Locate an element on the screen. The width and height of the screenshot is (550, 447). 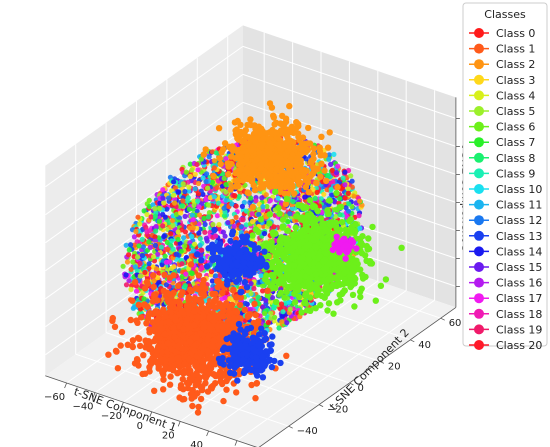
grid-line-z-left is located at coordinates (144, 172).